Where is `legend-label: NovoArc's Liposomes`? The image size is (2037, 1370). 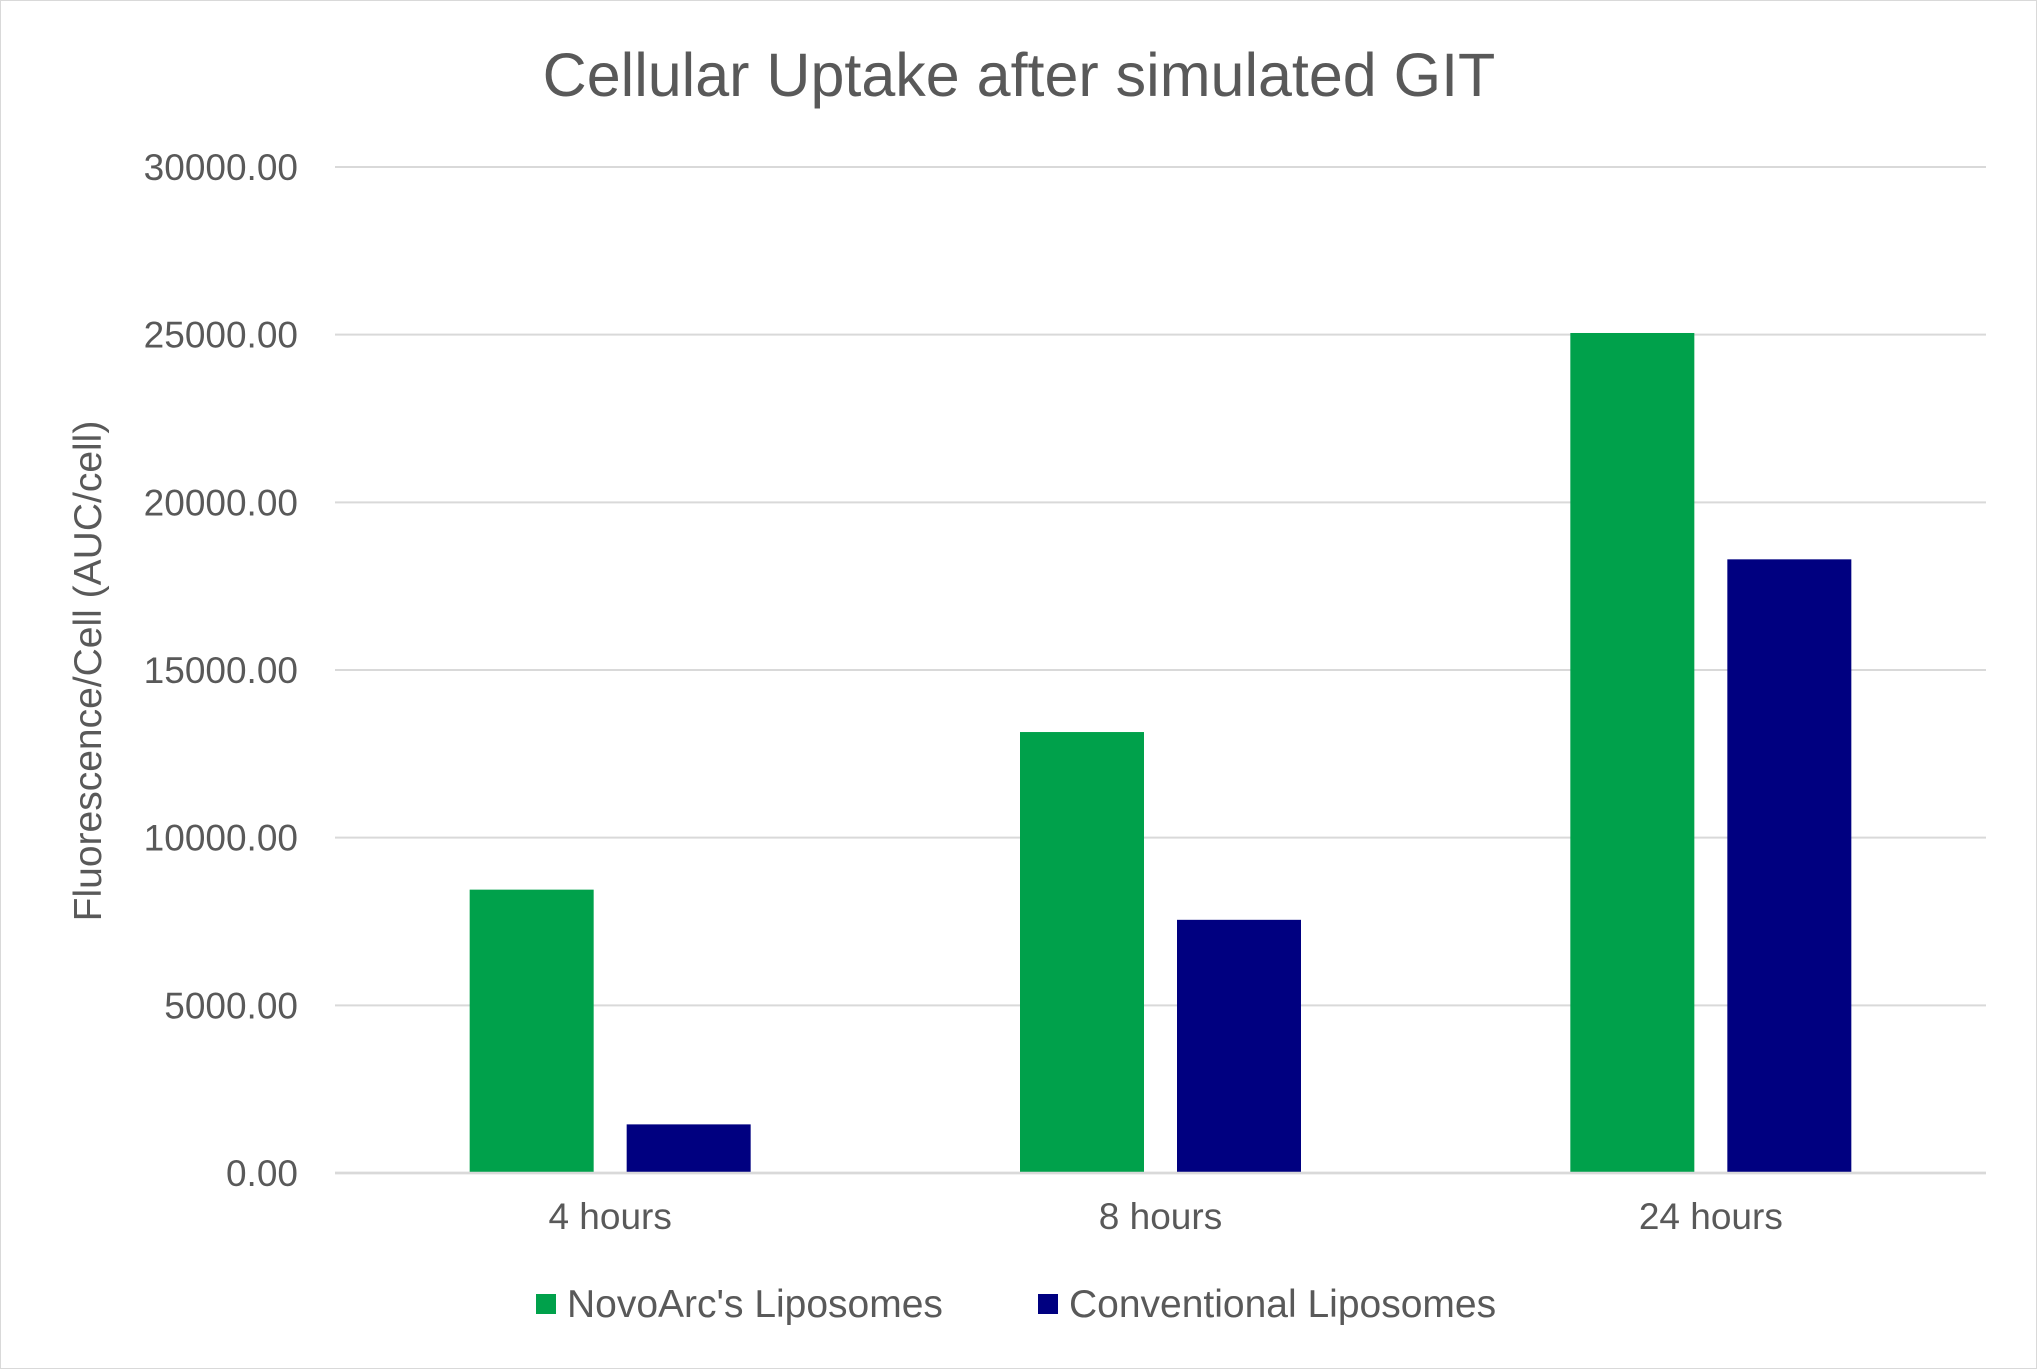
legend-label: NovoArc's Liposomes is located at coordinates (755, 1304).